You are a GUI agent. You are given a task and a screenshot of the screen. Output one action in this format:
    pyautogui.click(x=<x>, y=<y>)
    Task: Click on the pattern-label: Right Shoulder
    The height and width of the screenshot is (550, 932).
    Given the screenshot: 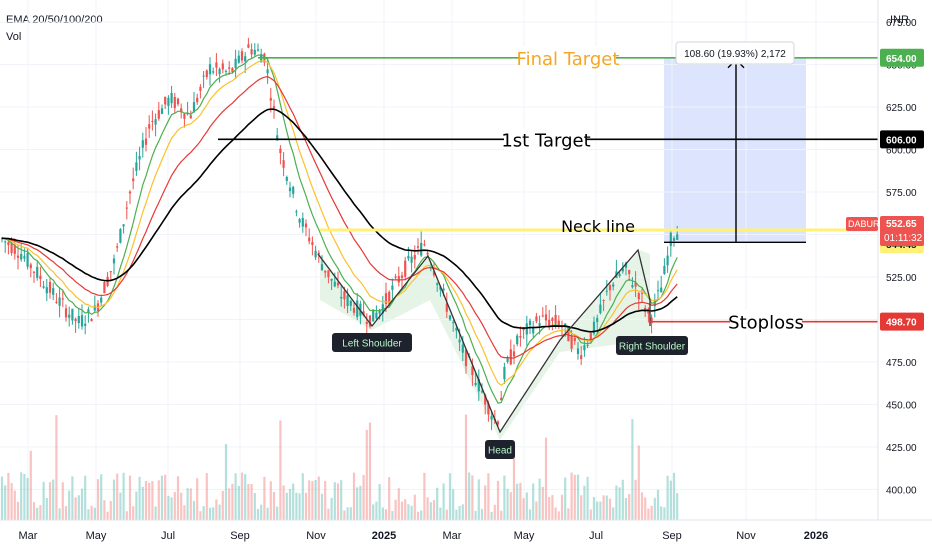 What is the action you would take?
    pyautogui.click(x=652, y=347)
    